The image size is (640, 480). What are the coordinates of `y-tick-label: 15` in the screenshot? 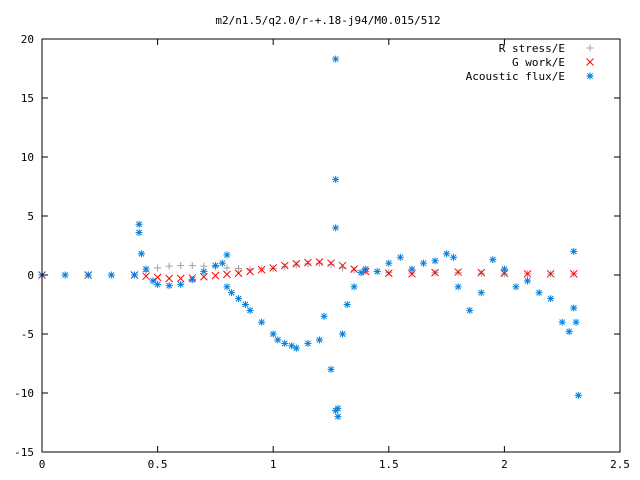 It's located at (27, 98).